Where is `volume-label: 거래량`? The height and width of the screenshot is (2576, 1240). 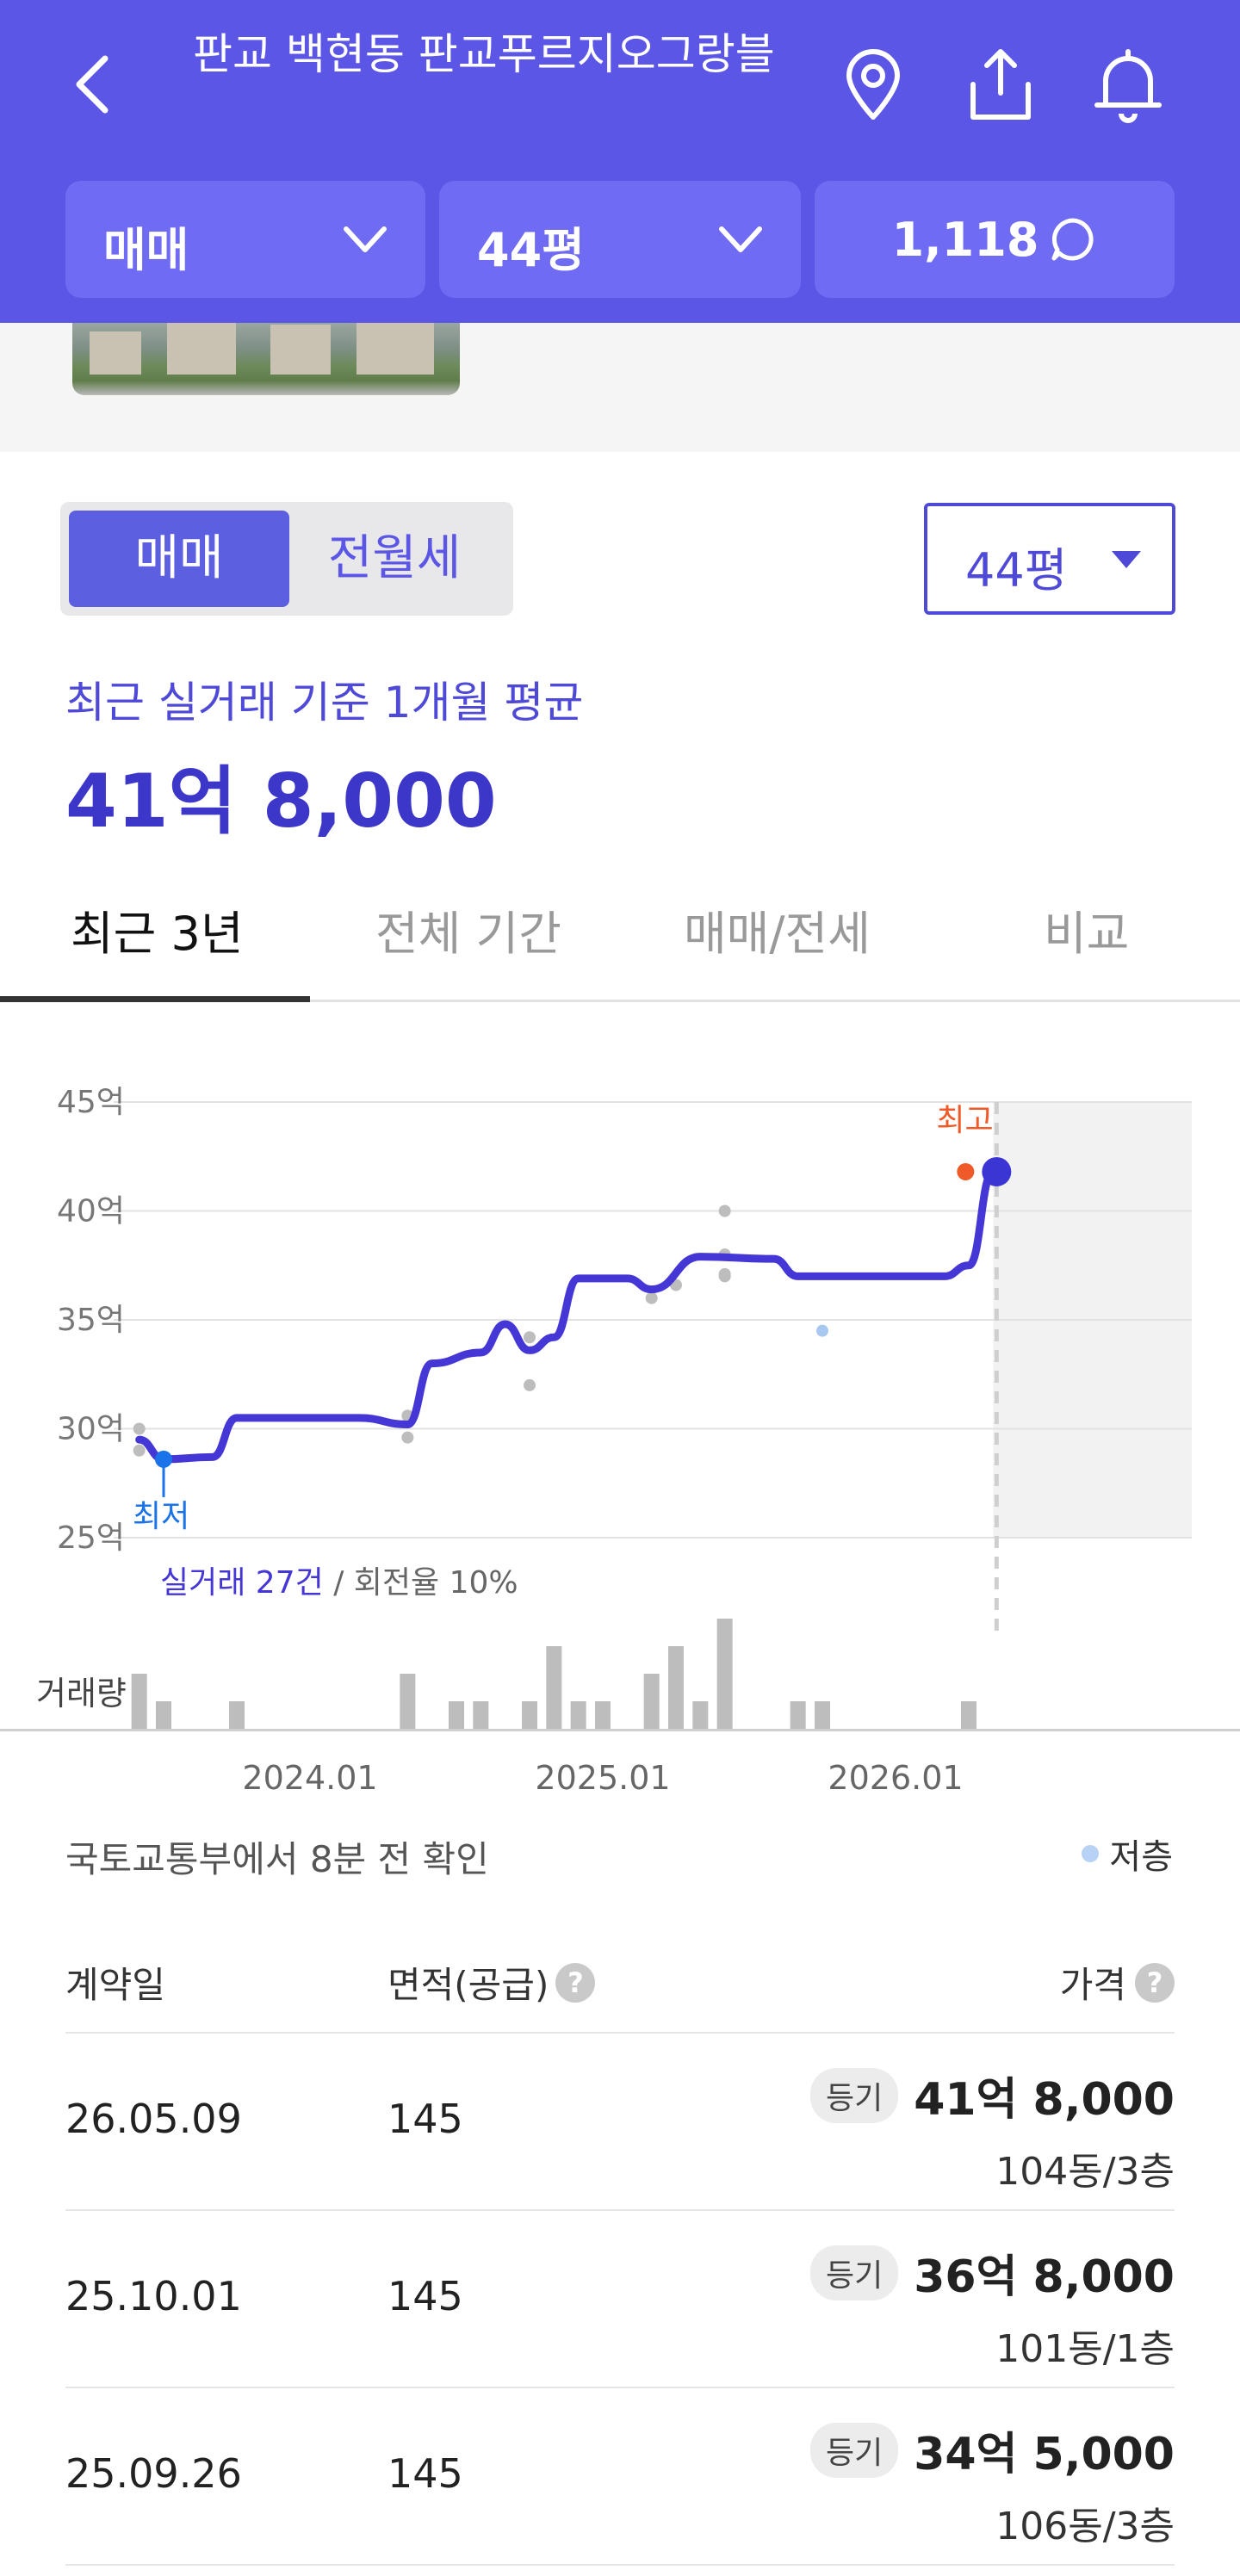
volume-label: 거래량 is located at coordinates (82, 1694).